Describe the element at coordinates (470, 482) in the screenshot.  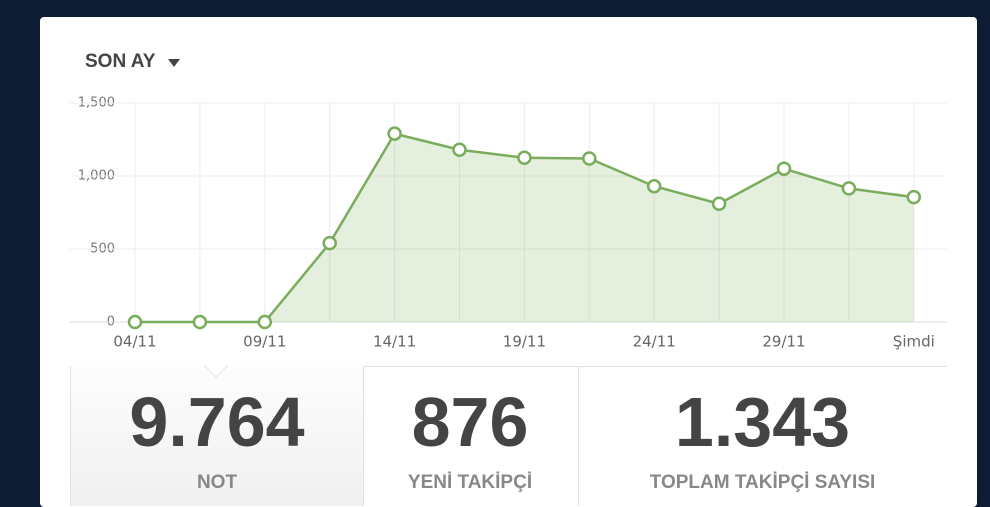
I see `stat-label: YENİ TAKİPÇİ` at that location.